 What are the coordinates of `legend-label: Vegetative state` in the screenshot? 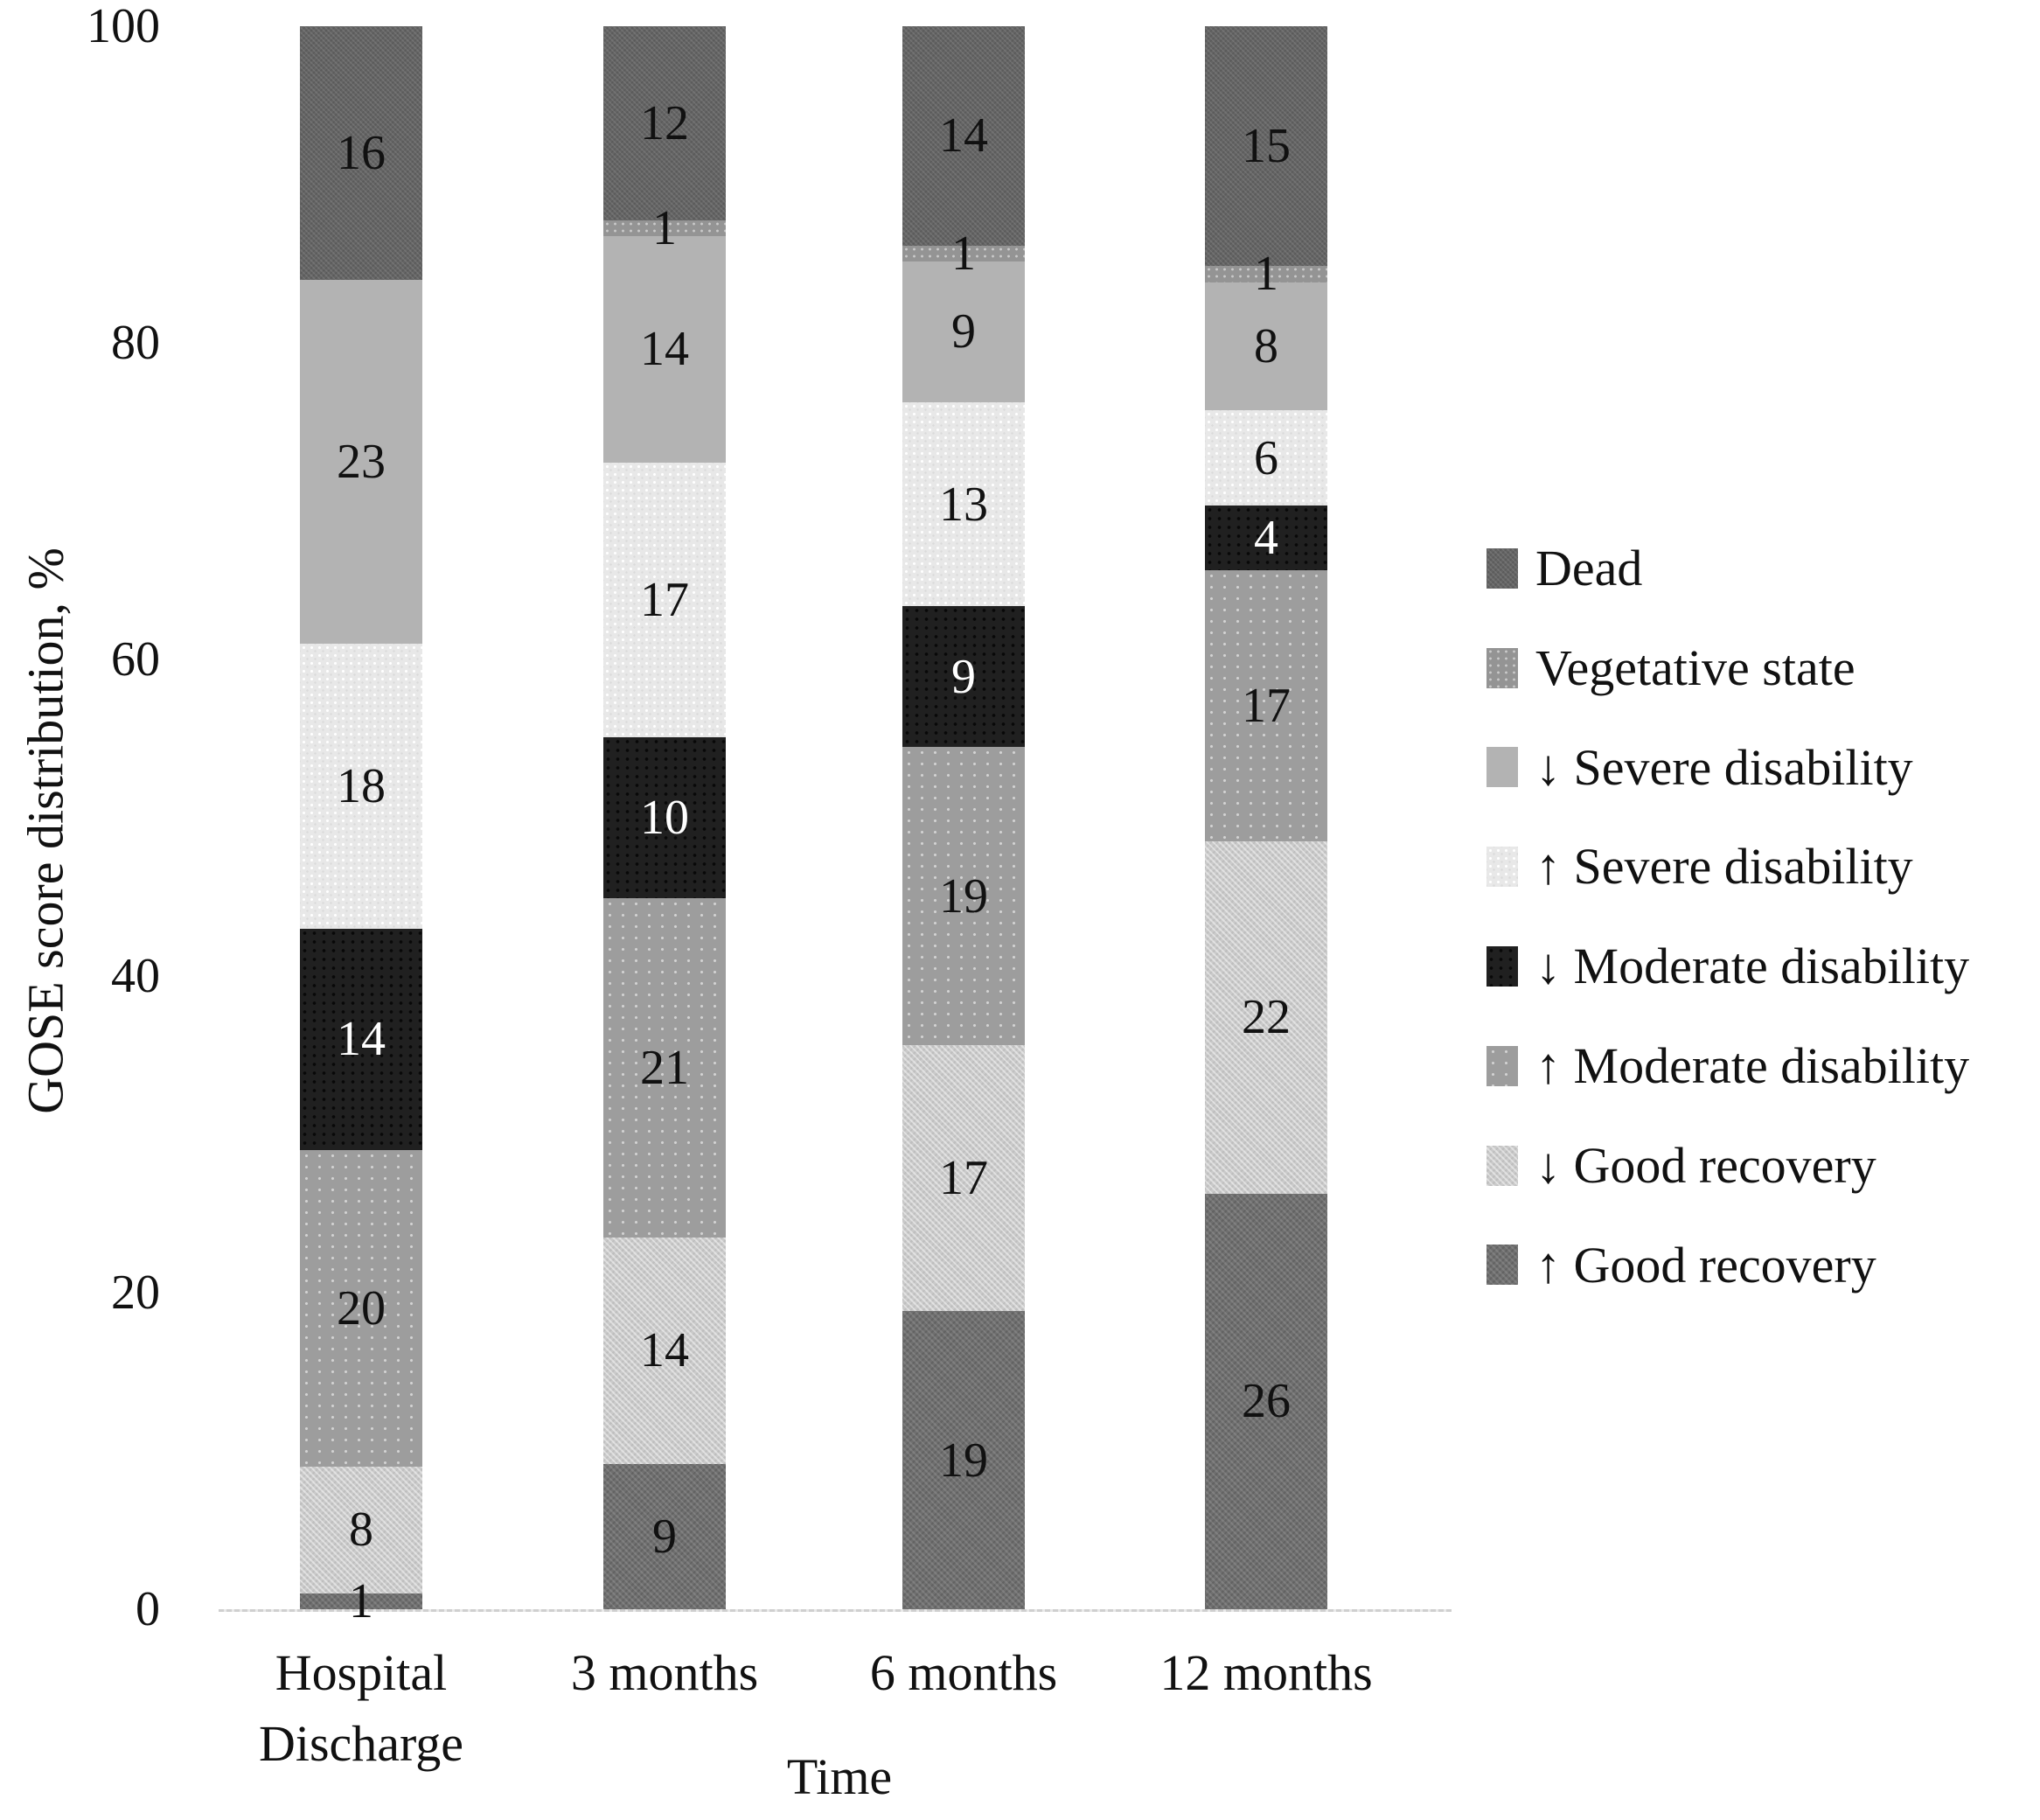 It's located at (1695, 667).